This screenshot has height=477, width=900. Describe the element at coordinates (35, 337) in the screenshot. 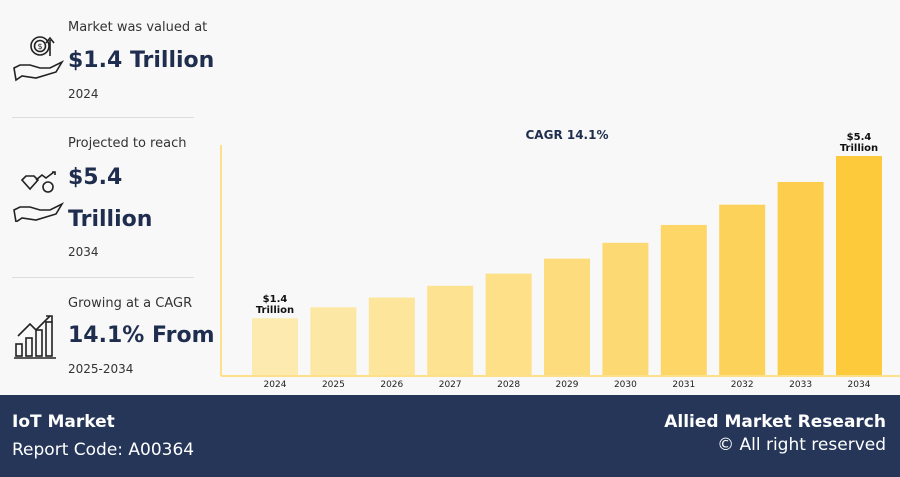

I see `growth-chart-icon` at that location.